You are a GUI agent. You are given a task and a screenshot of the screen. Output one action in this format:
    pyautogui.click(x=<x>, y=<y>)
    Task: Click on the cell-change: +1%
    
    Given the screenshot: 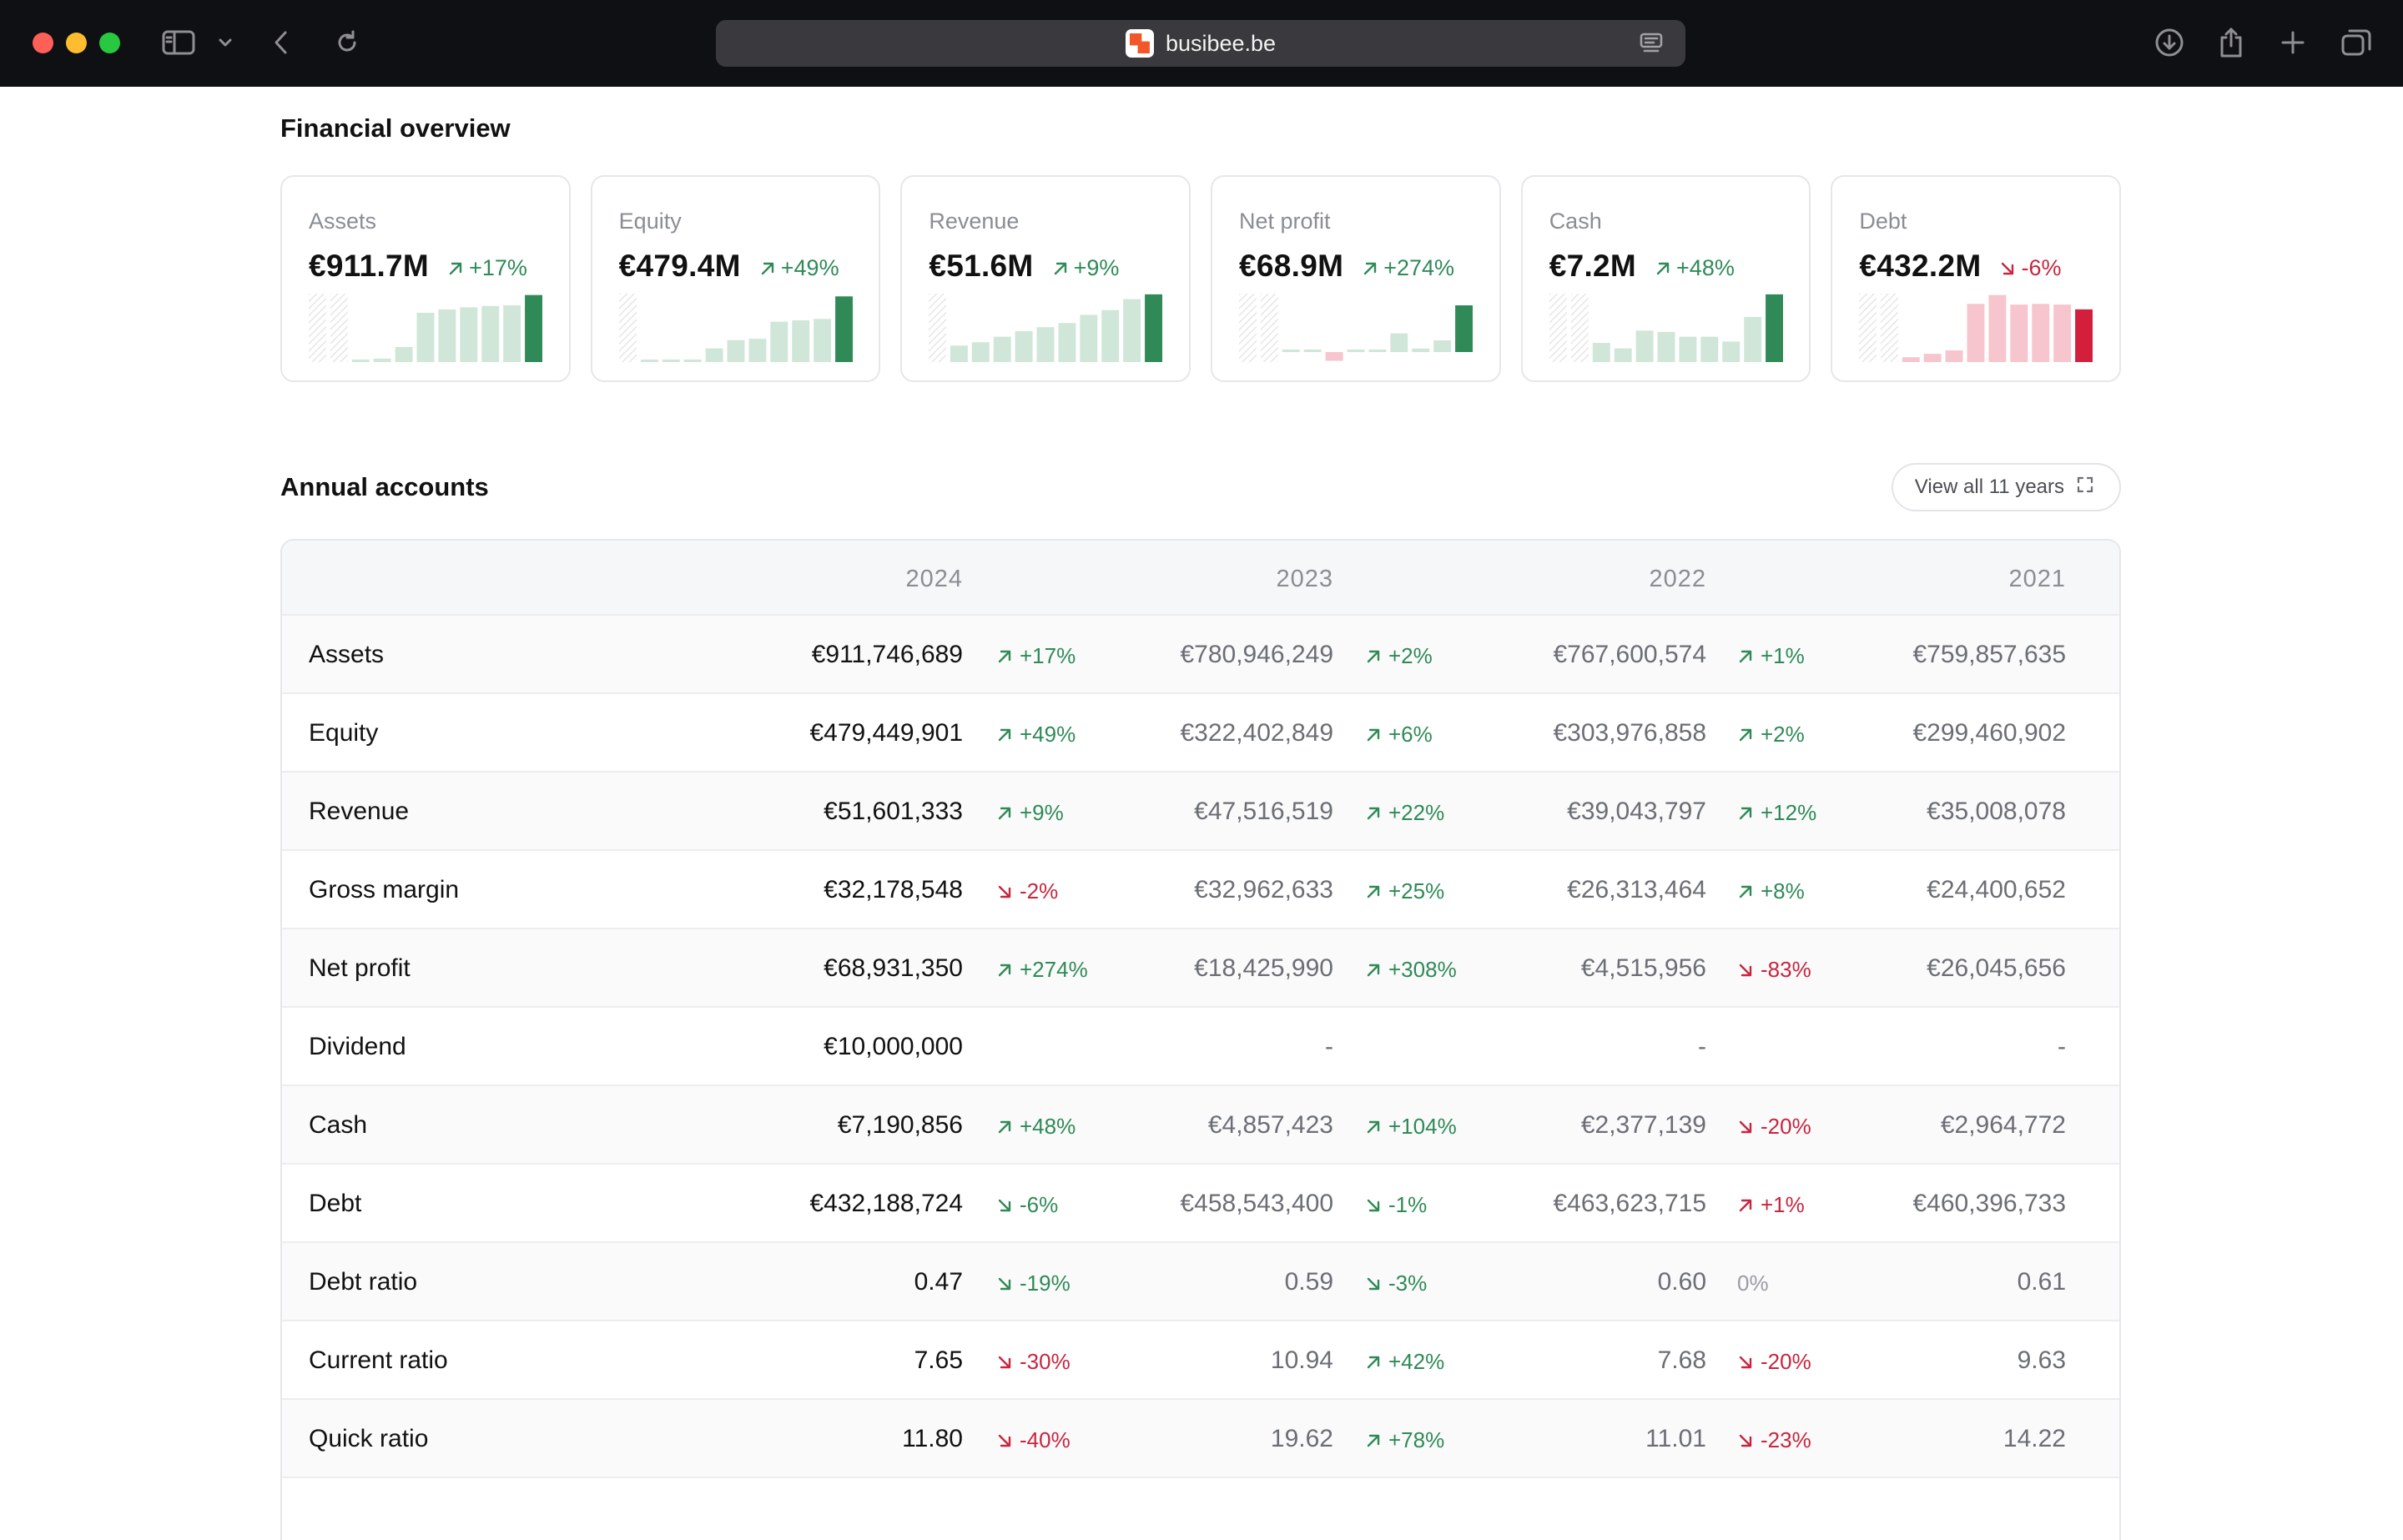 What is the action you would take?
    pyautogui.click(x=1771, y=656)
    